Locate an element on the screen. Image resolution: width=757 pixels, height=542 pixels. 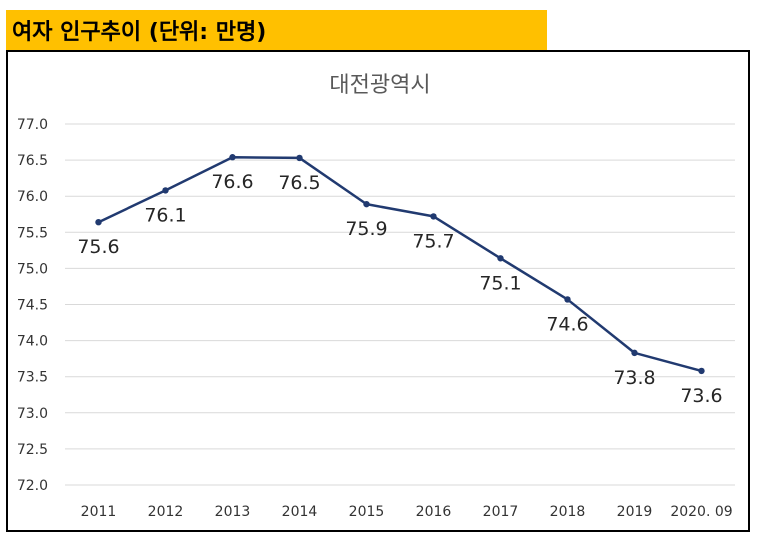
data-label: 75.1 is located at coordinates (500, 283).